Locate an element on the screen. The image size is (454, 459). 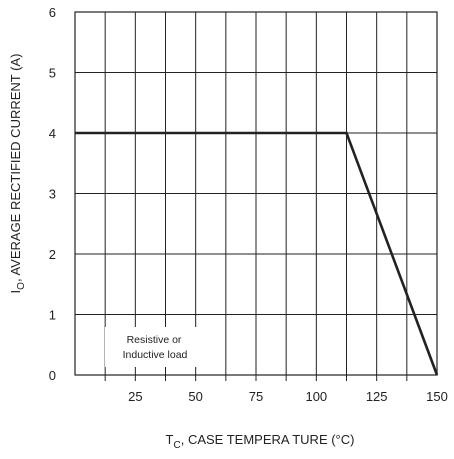
y-tick-label: 4 is located at coordinates (52, 133).